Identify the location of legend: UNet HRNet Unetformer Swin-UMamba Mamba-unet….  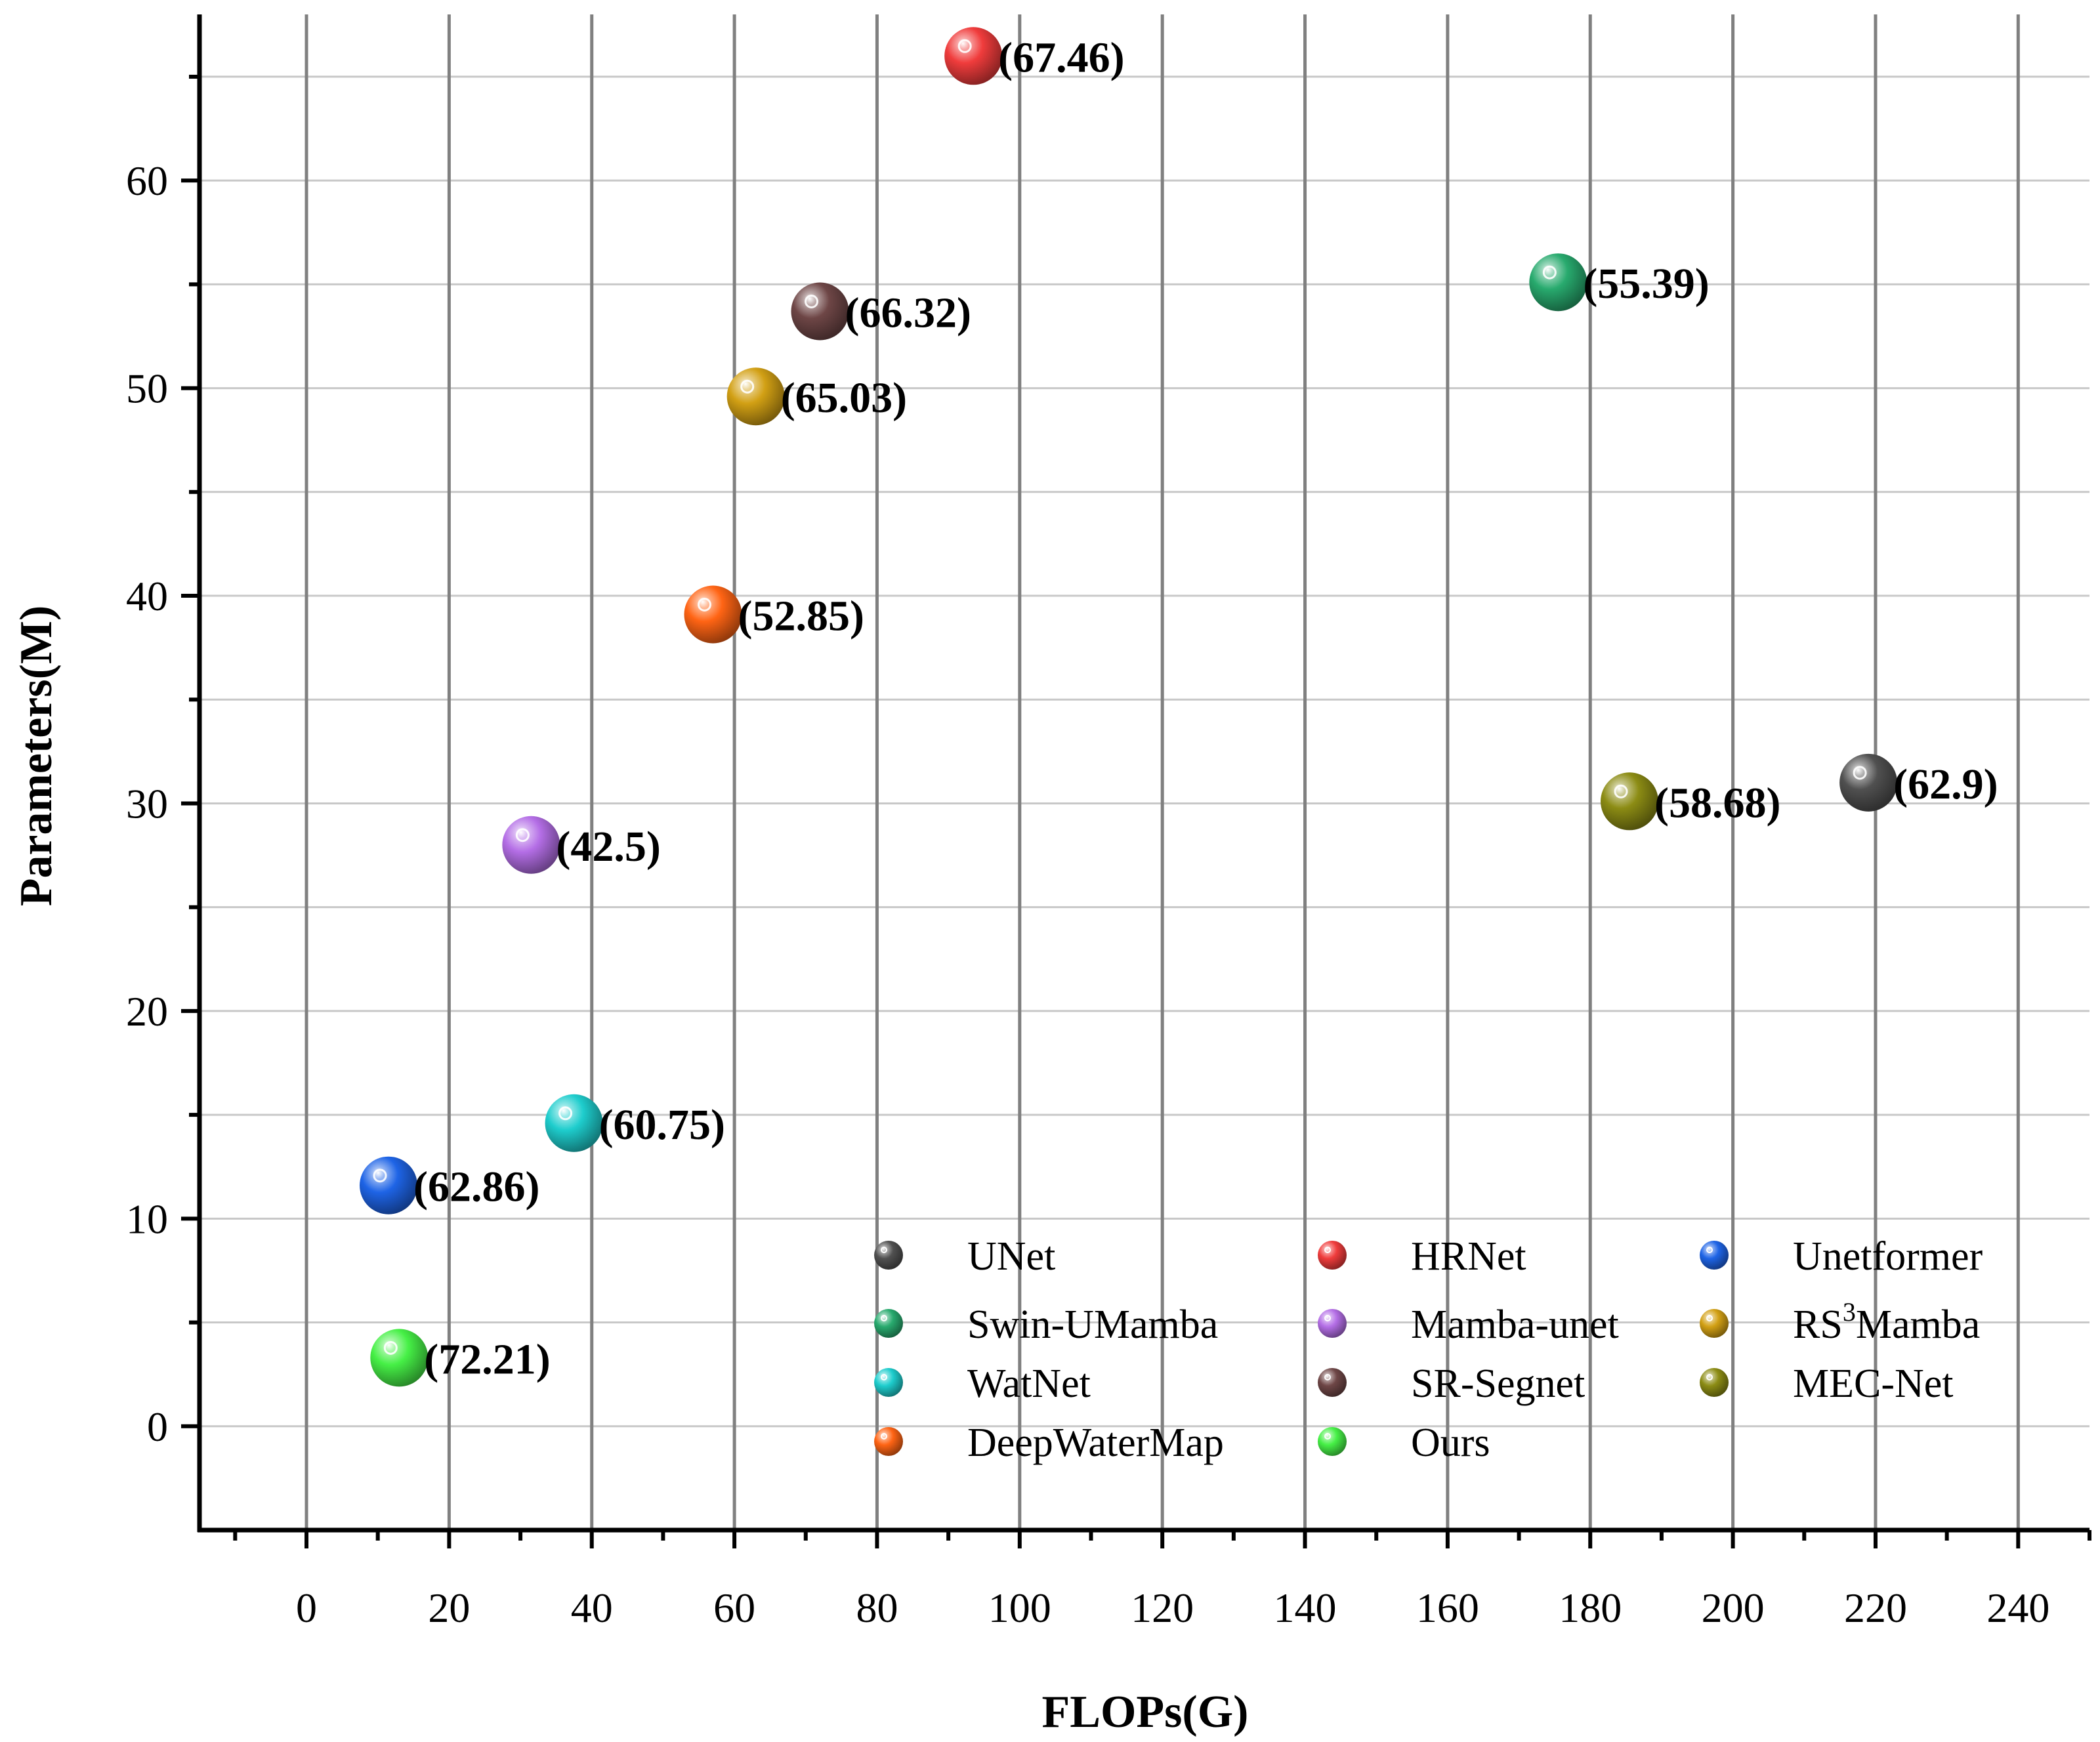
(1428, 1349).